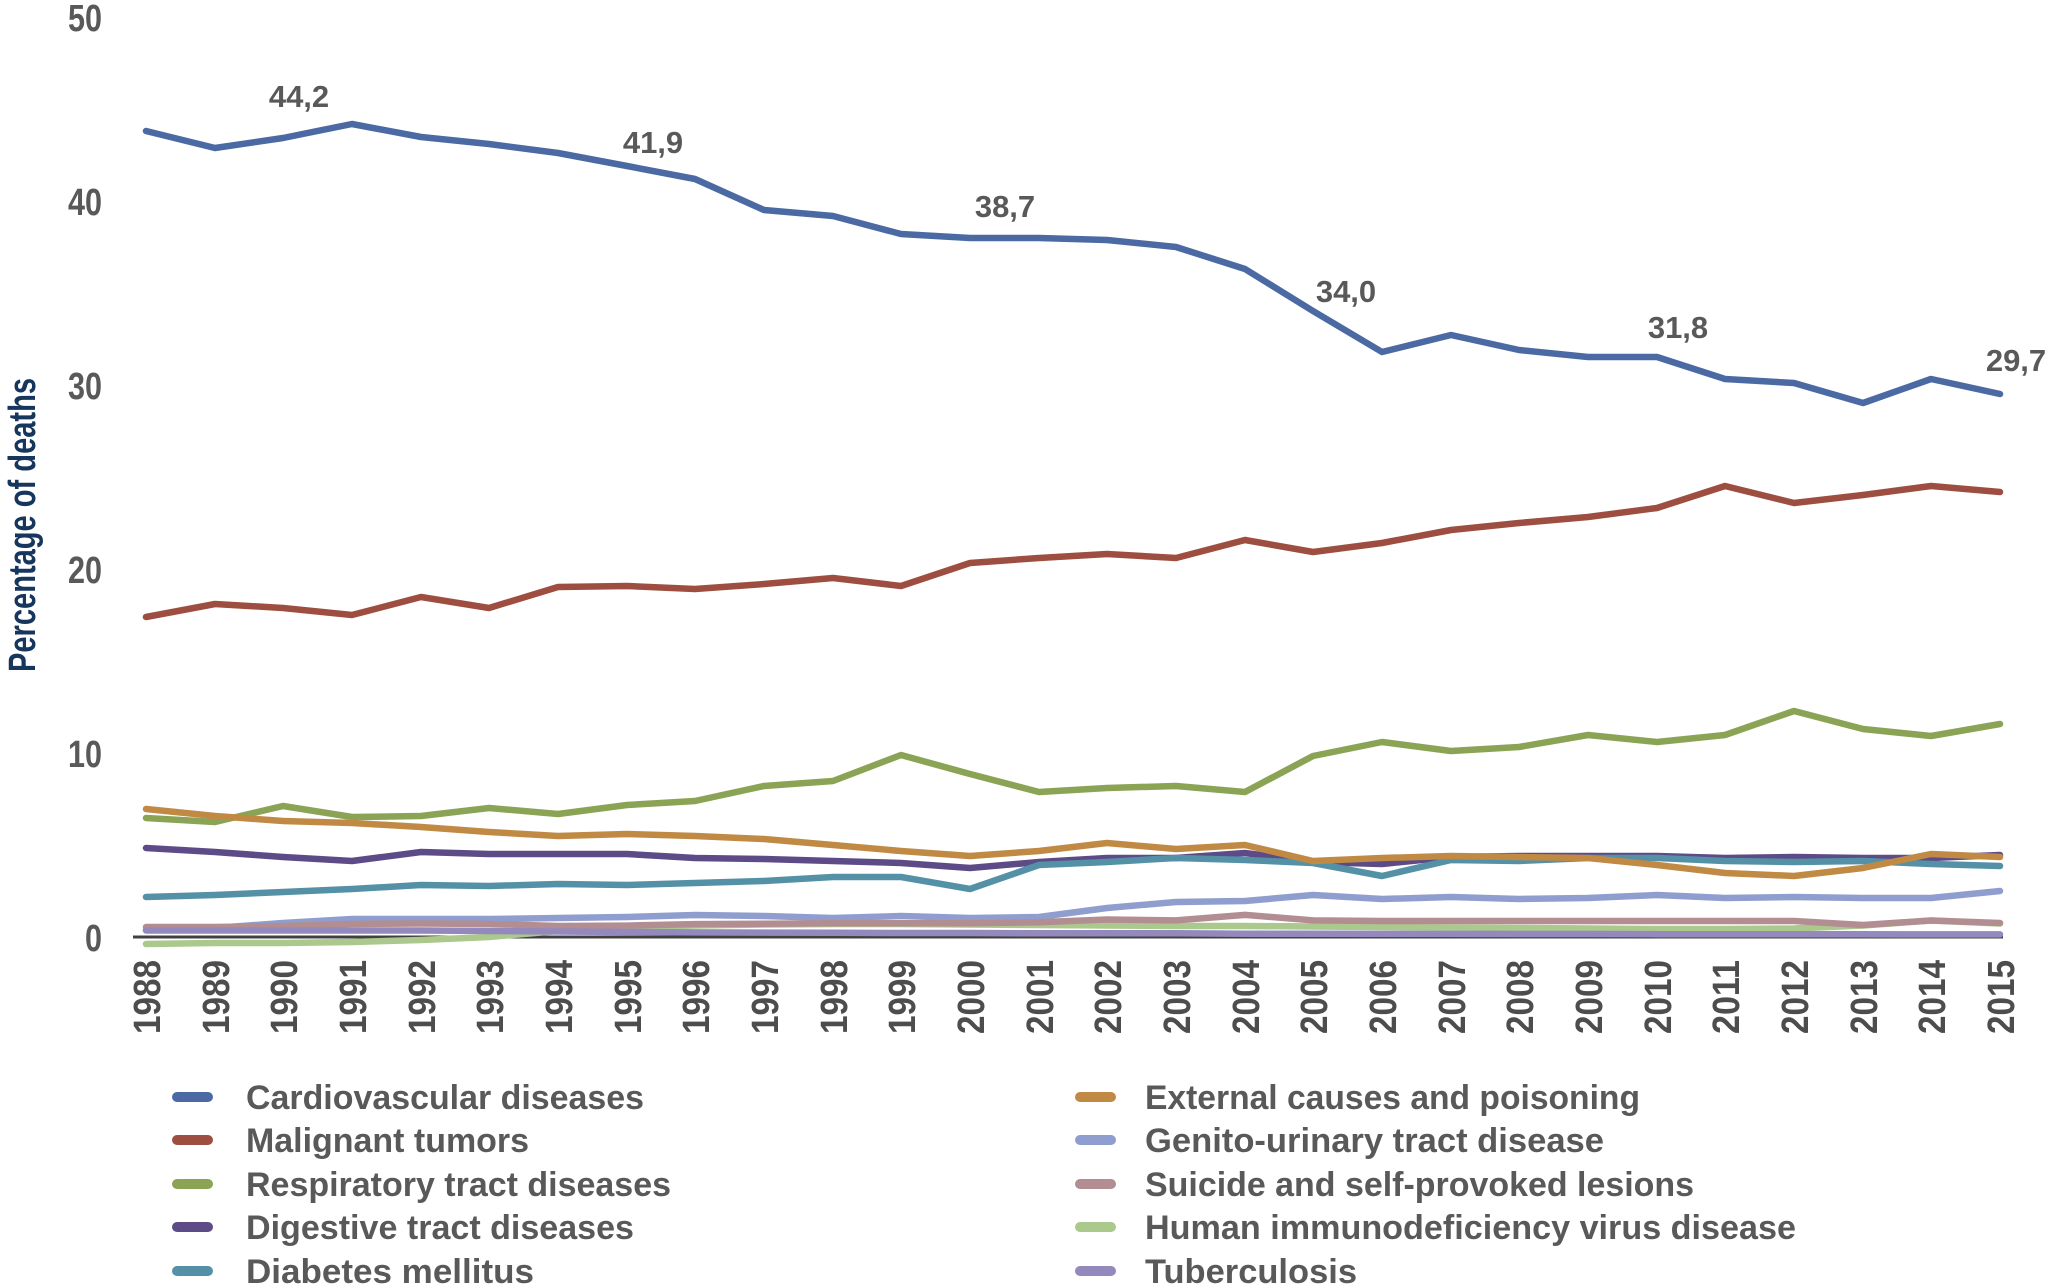 The image size is (2050, 1285). I want to click on svg-text: 2013, so click(1865, 997).